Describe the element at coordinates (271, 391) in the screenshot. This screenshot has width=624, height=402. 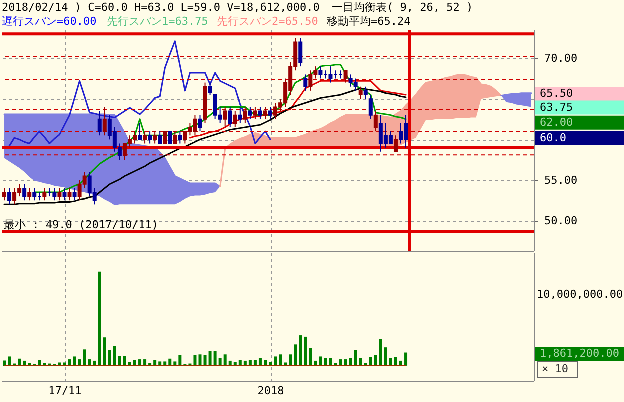
I see `x-tick-label: 2018` at that location.